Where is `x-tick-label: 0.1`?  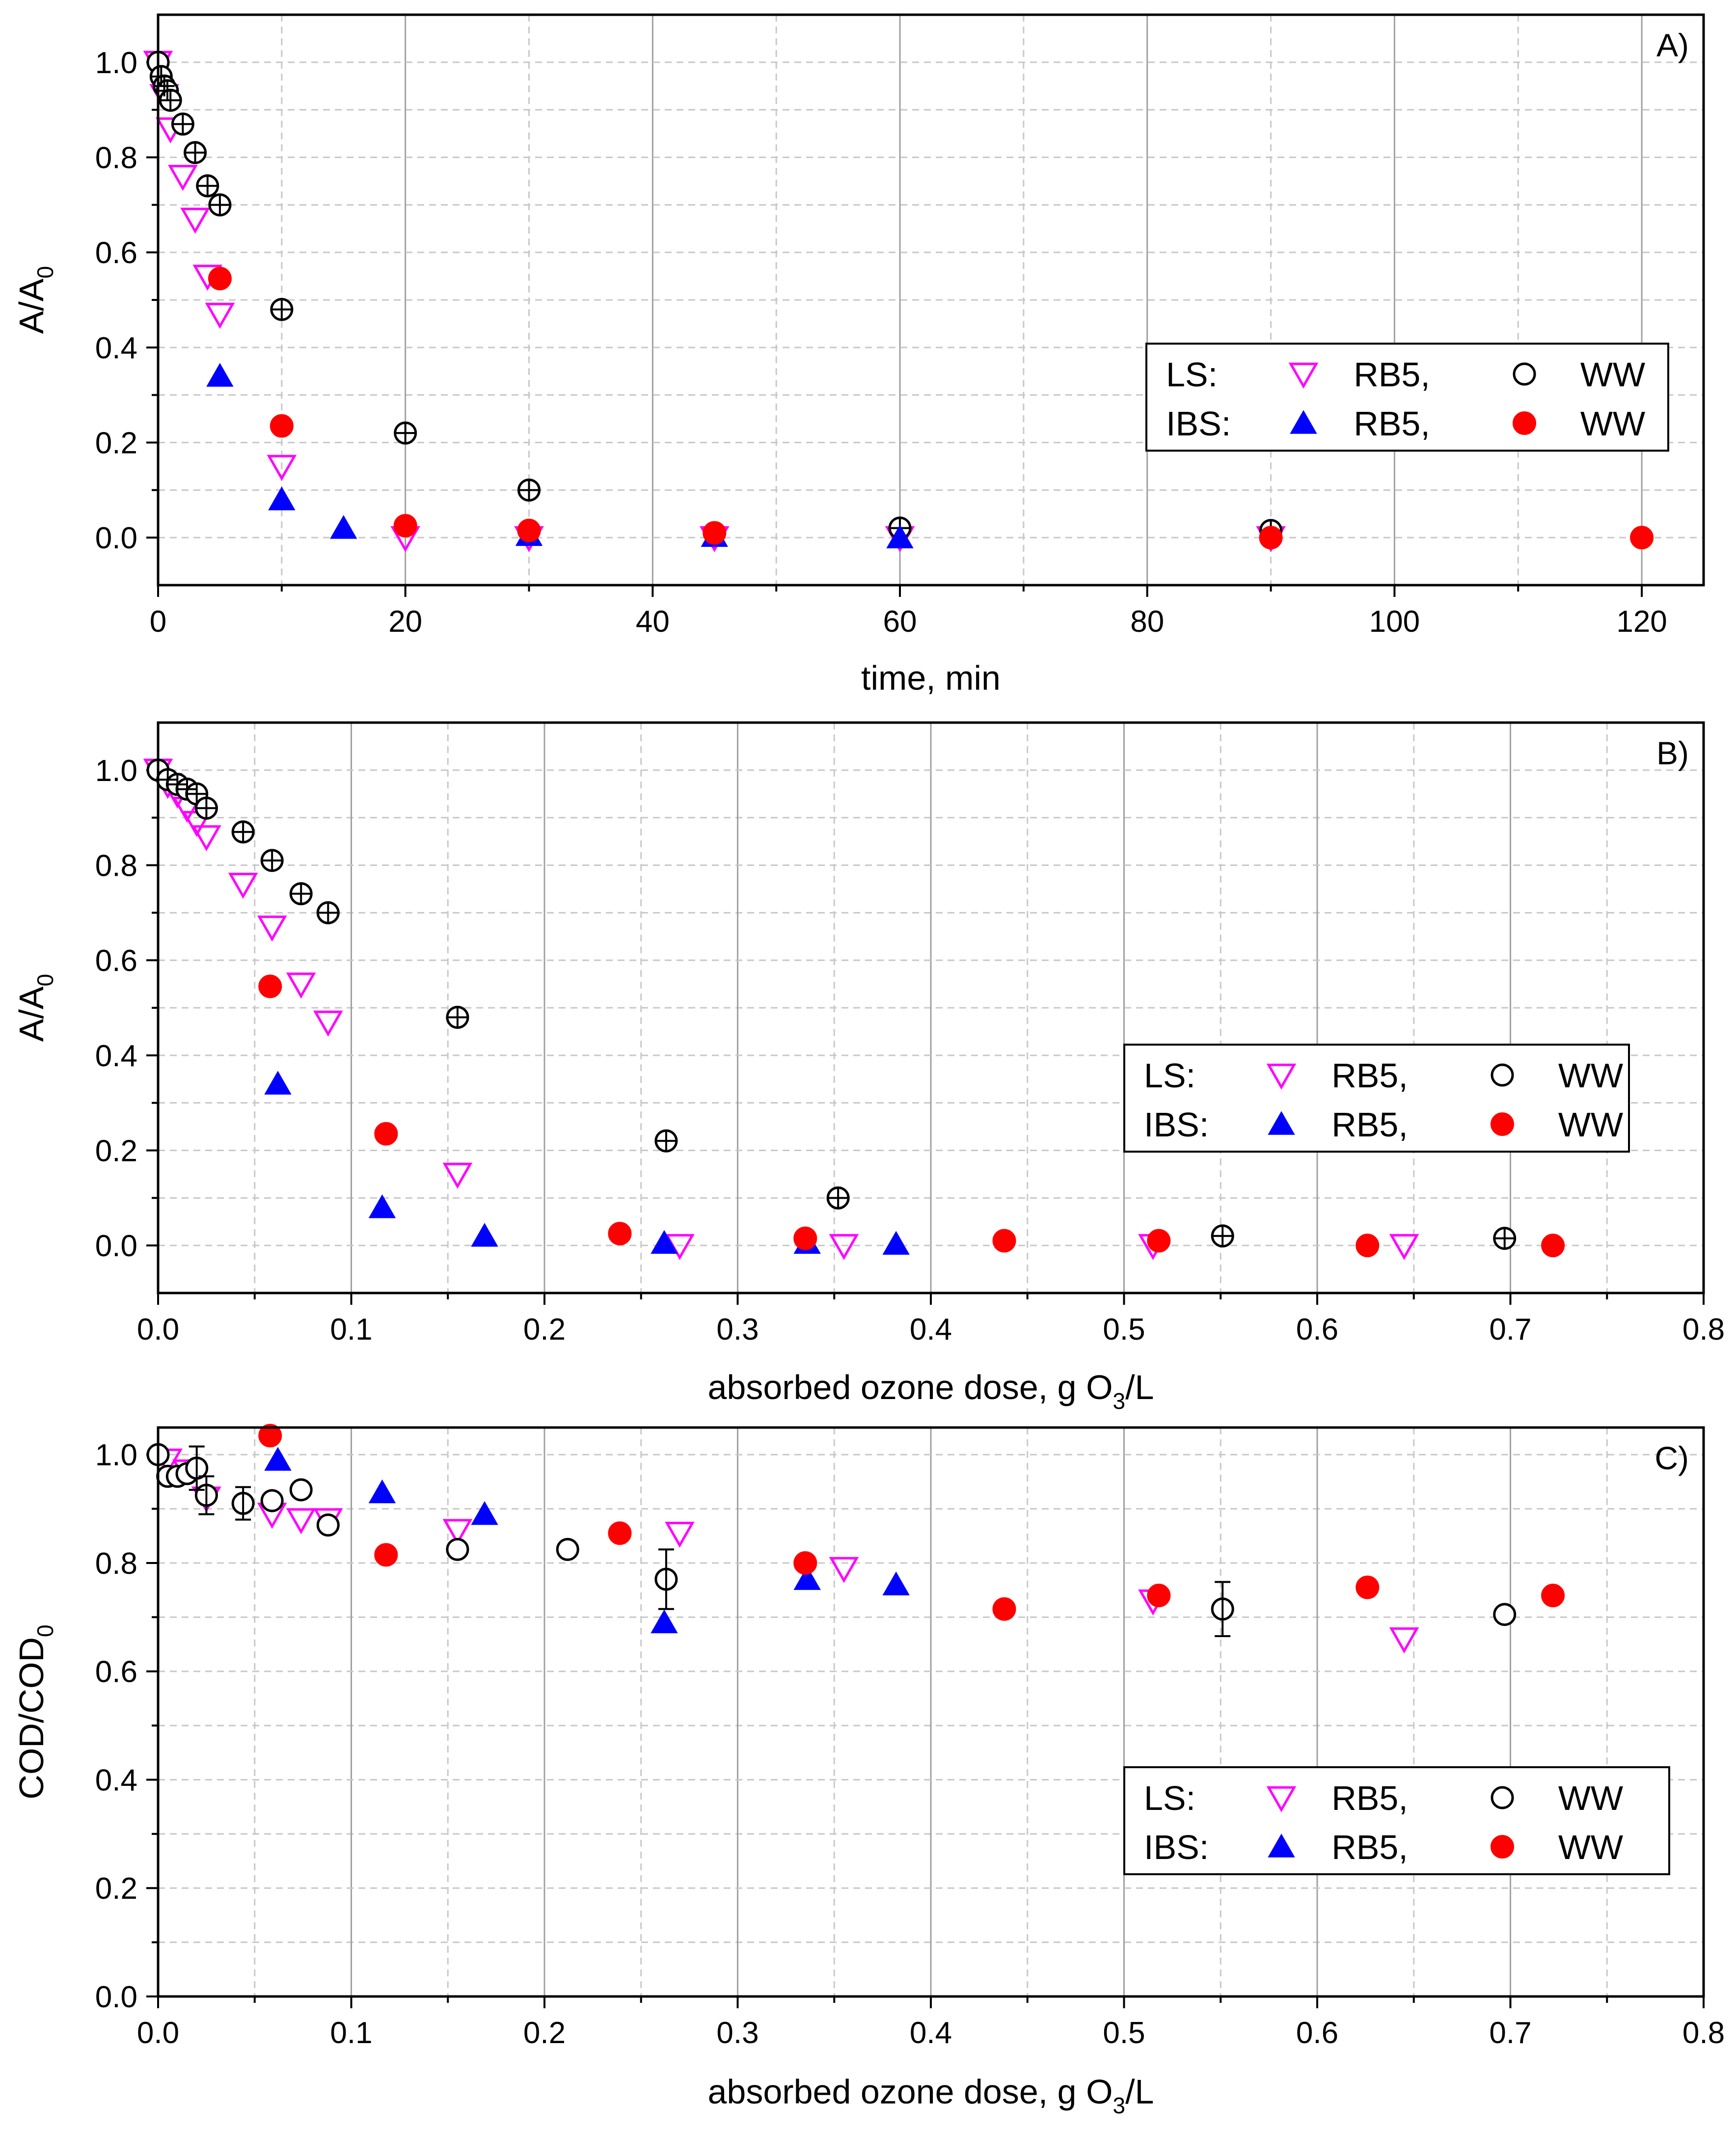 x-tick-label: 0.1 is located at coordinates (351, 1330).